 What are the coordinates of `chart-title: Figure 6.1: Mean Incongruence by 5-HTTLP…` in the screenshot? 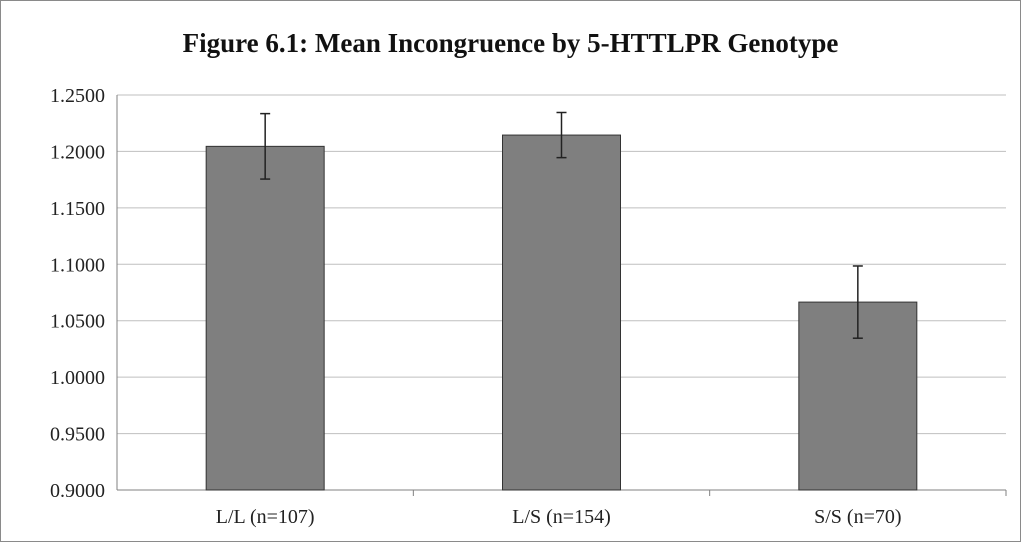 It's located at (510, 43).